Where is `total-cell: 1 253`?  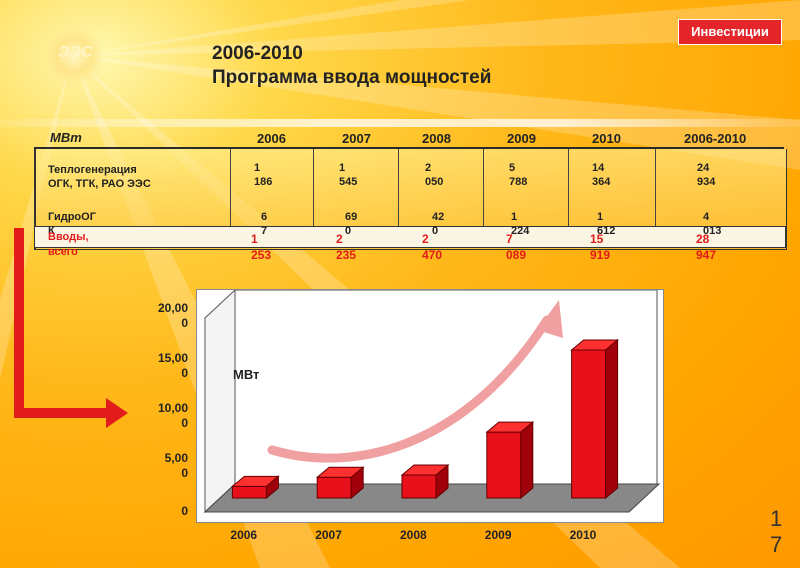
total-cell: 1 253 is located at coordinates (261, 247).